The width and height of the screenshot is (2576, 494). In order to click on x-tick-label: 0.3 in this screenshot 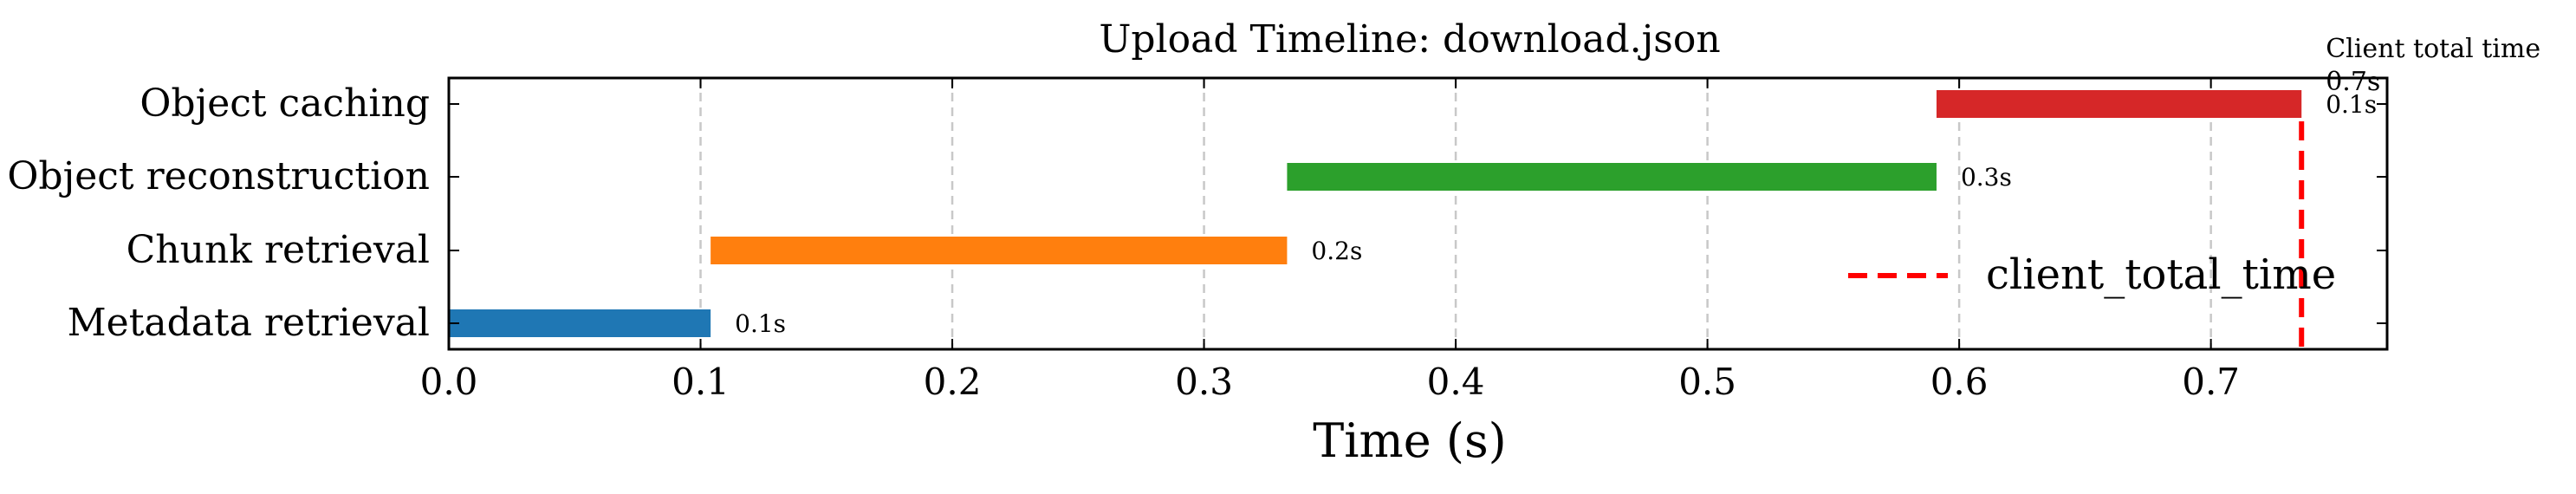, I will do `click(1204, 382)`.